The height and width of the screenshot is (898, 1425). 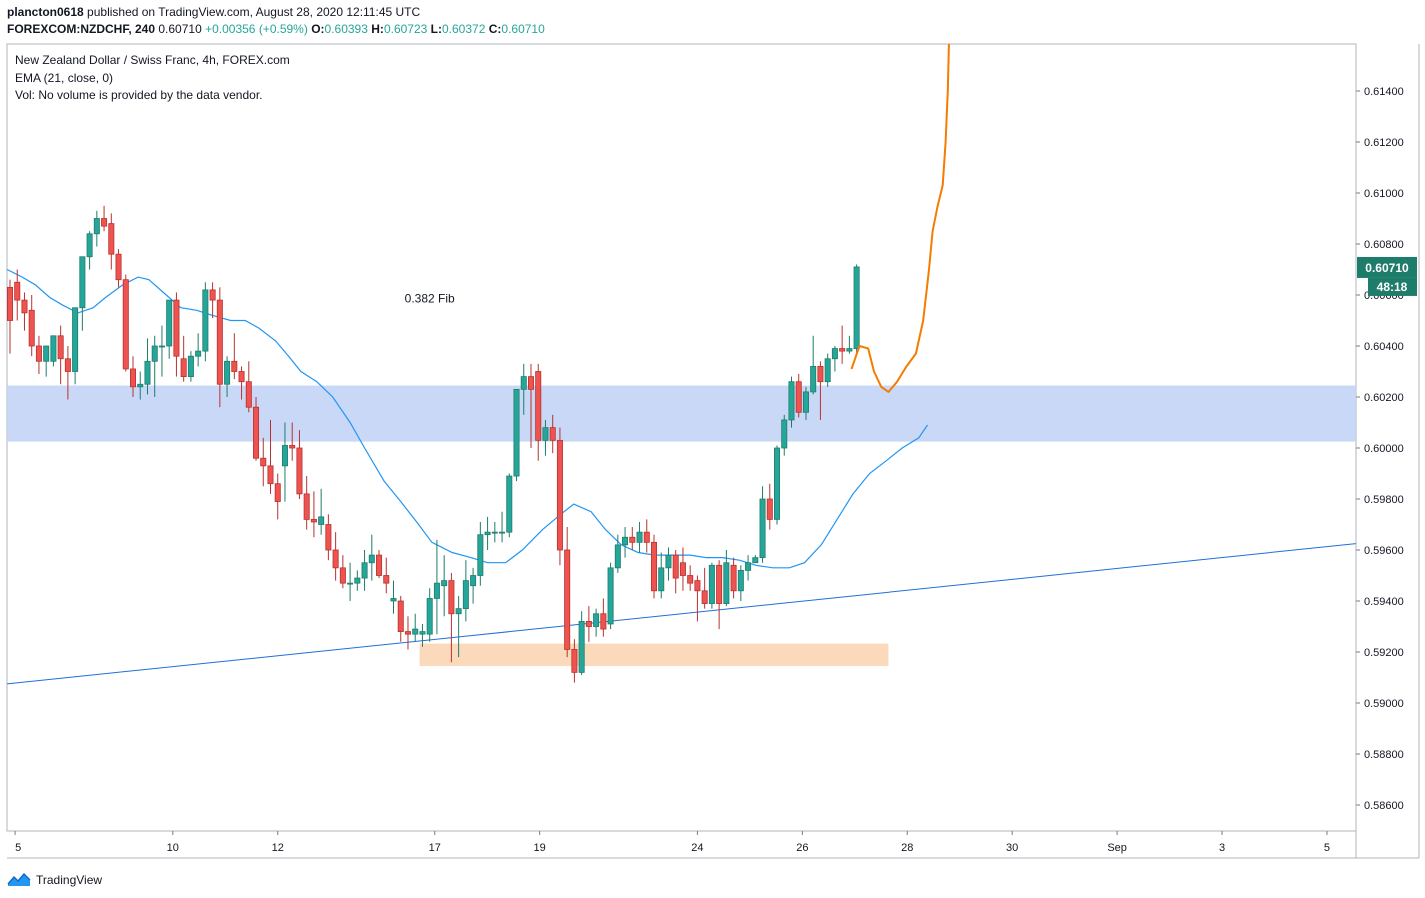 What do you see at coordinates (681, 614) in the screenshot?
I see `rising-trendline` at bounding box center [681, 614].